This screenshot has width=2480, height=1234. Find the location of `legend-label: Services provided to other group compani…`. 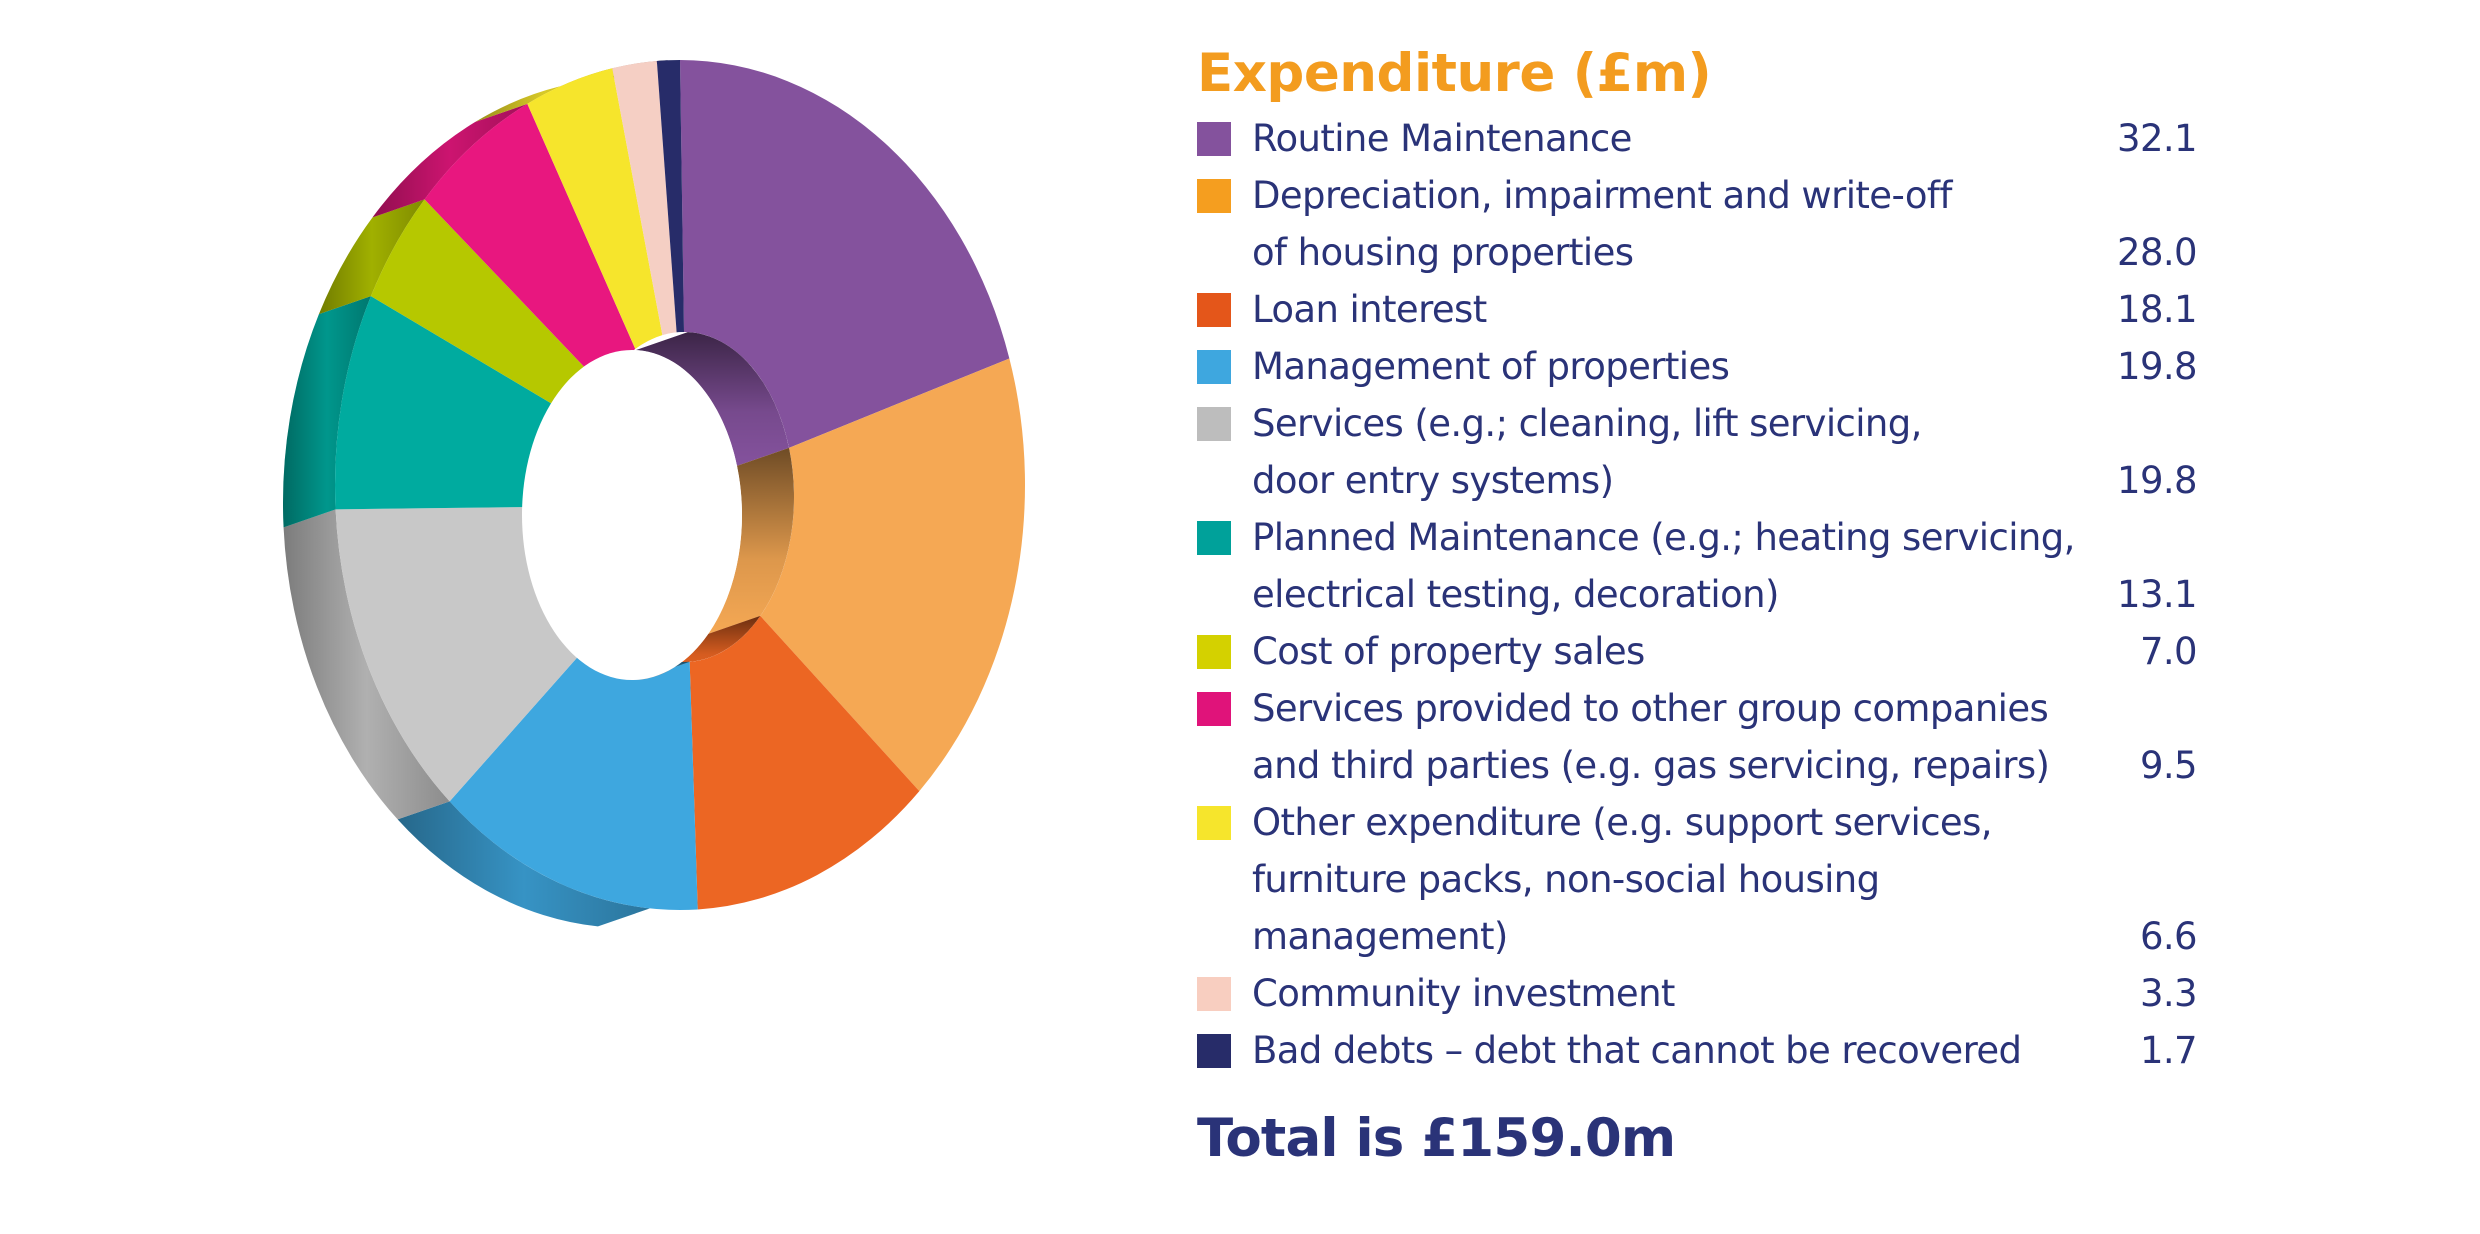

legend-label: Services provided to other group compani… is located at coordinates (1652, 737).